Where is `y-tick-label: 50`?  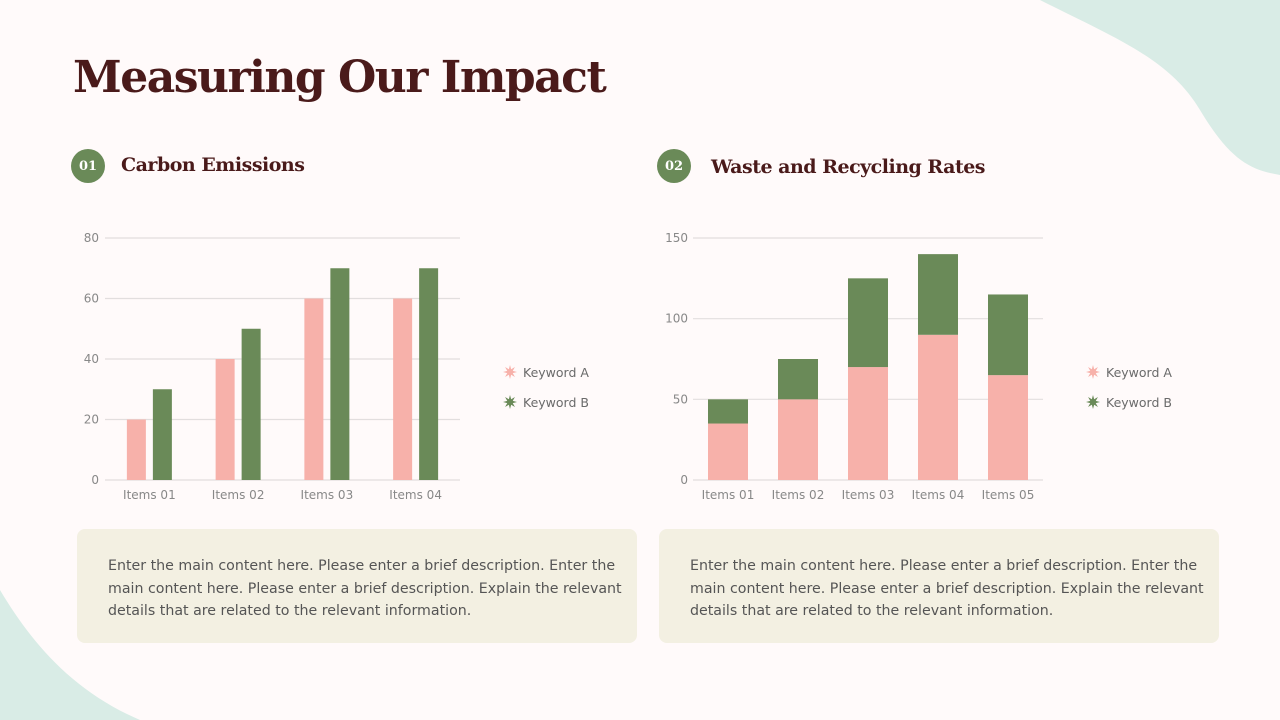
y-tick-label: 50 is located at coordinates (680, 399).